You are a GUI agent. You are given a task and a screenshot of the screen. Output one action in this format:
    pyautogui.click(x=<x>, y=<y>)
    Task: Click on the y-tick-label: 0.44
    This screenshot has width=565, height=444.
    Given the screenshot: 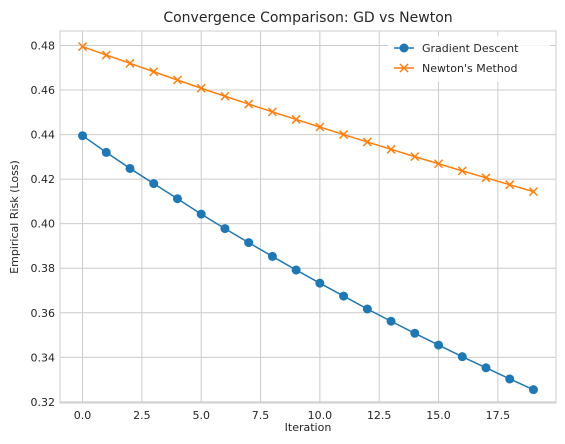 What is the action you would take?
    pyautogui.click(x=43, y=135)
    